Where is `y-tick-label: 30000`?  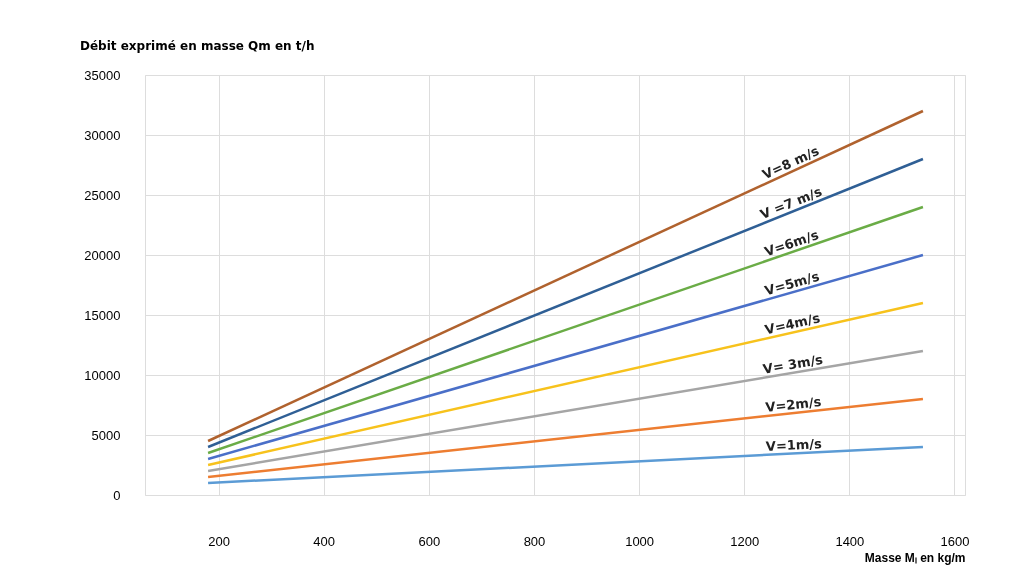 y-tick-label: 30000 is located at coordinates (102, 135).